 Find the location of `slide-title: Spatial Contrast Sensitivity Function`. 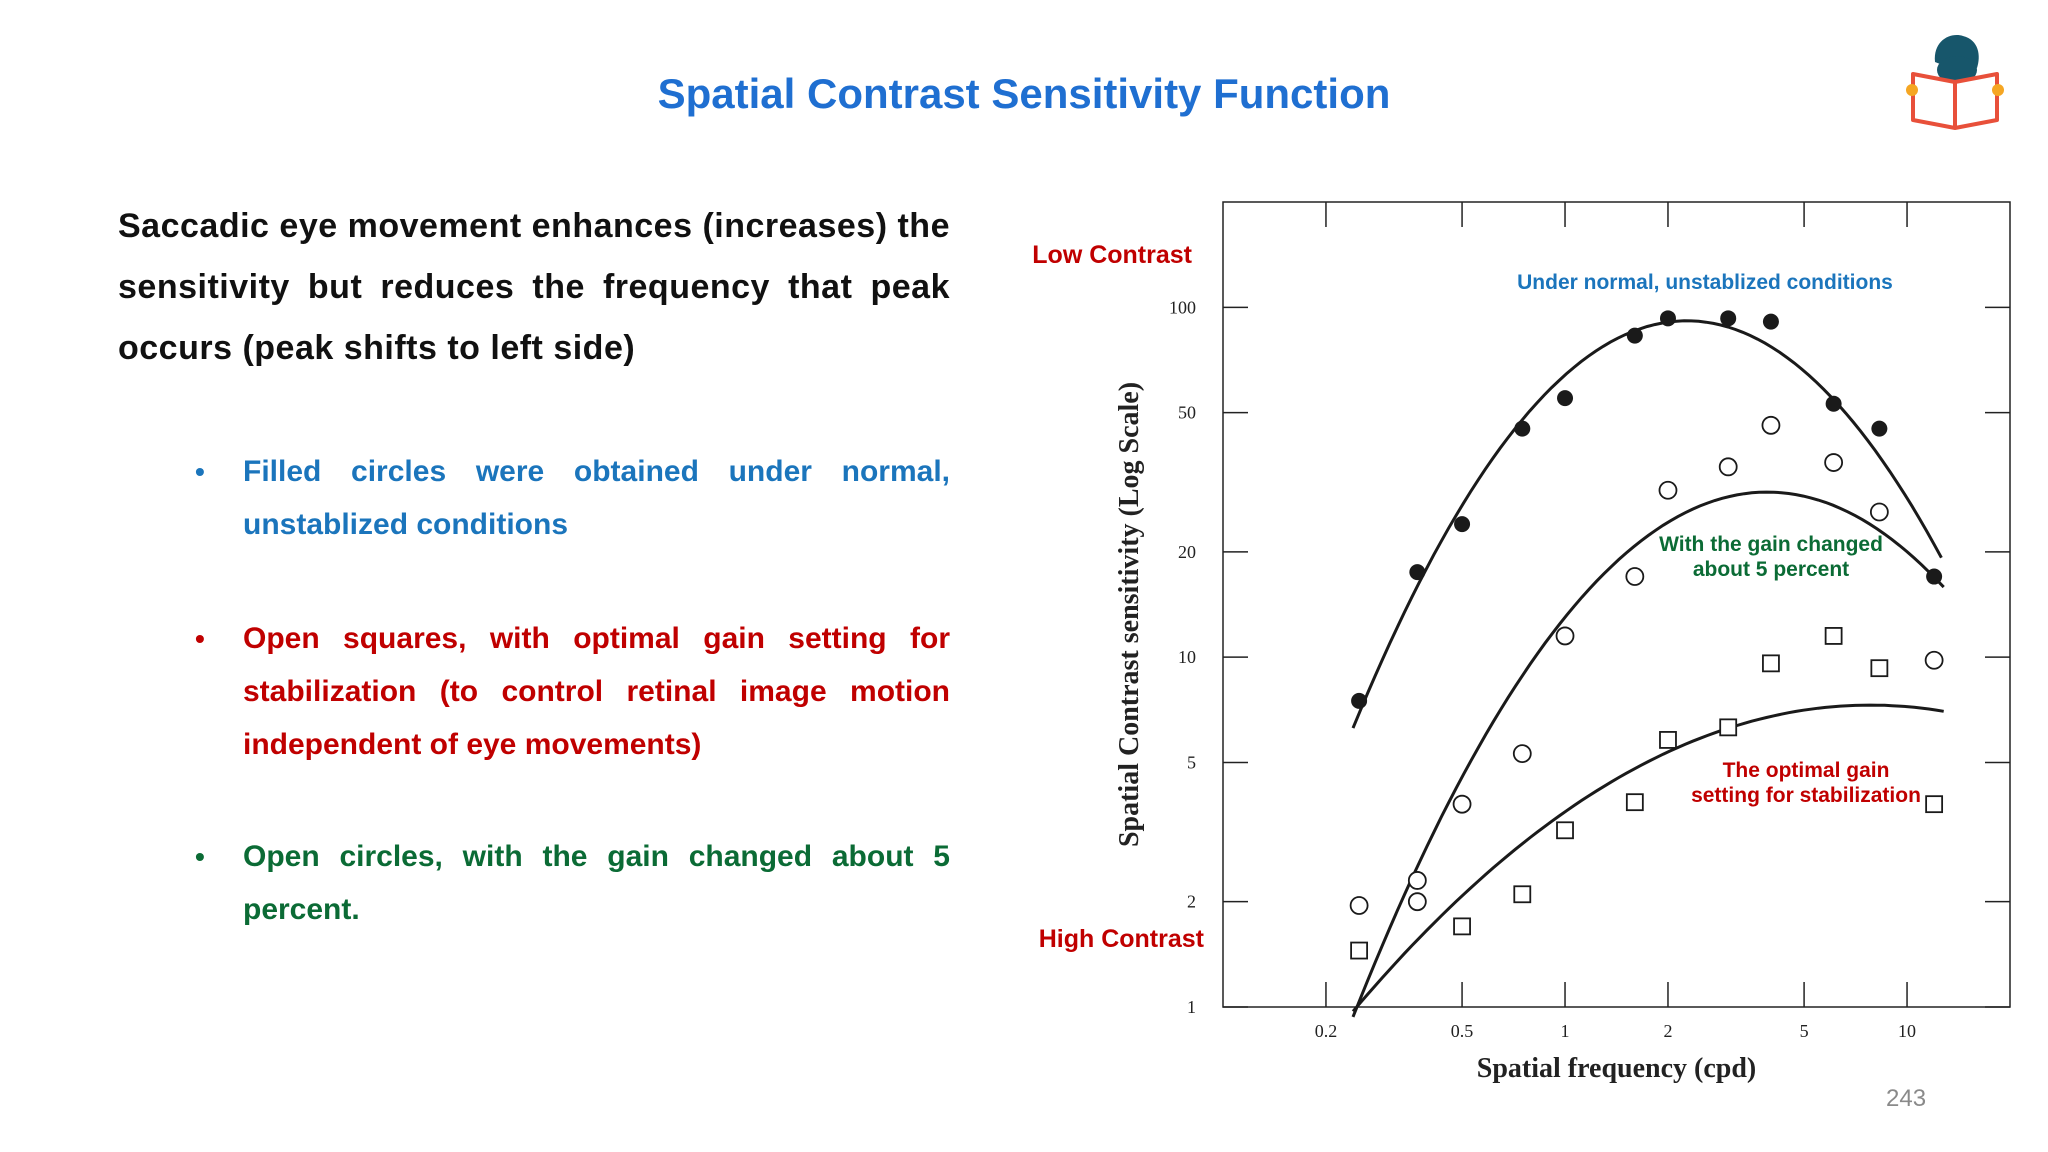

slide-title: Spatial Contrast Sensitivity Function is located at coordinates (1024, 93).